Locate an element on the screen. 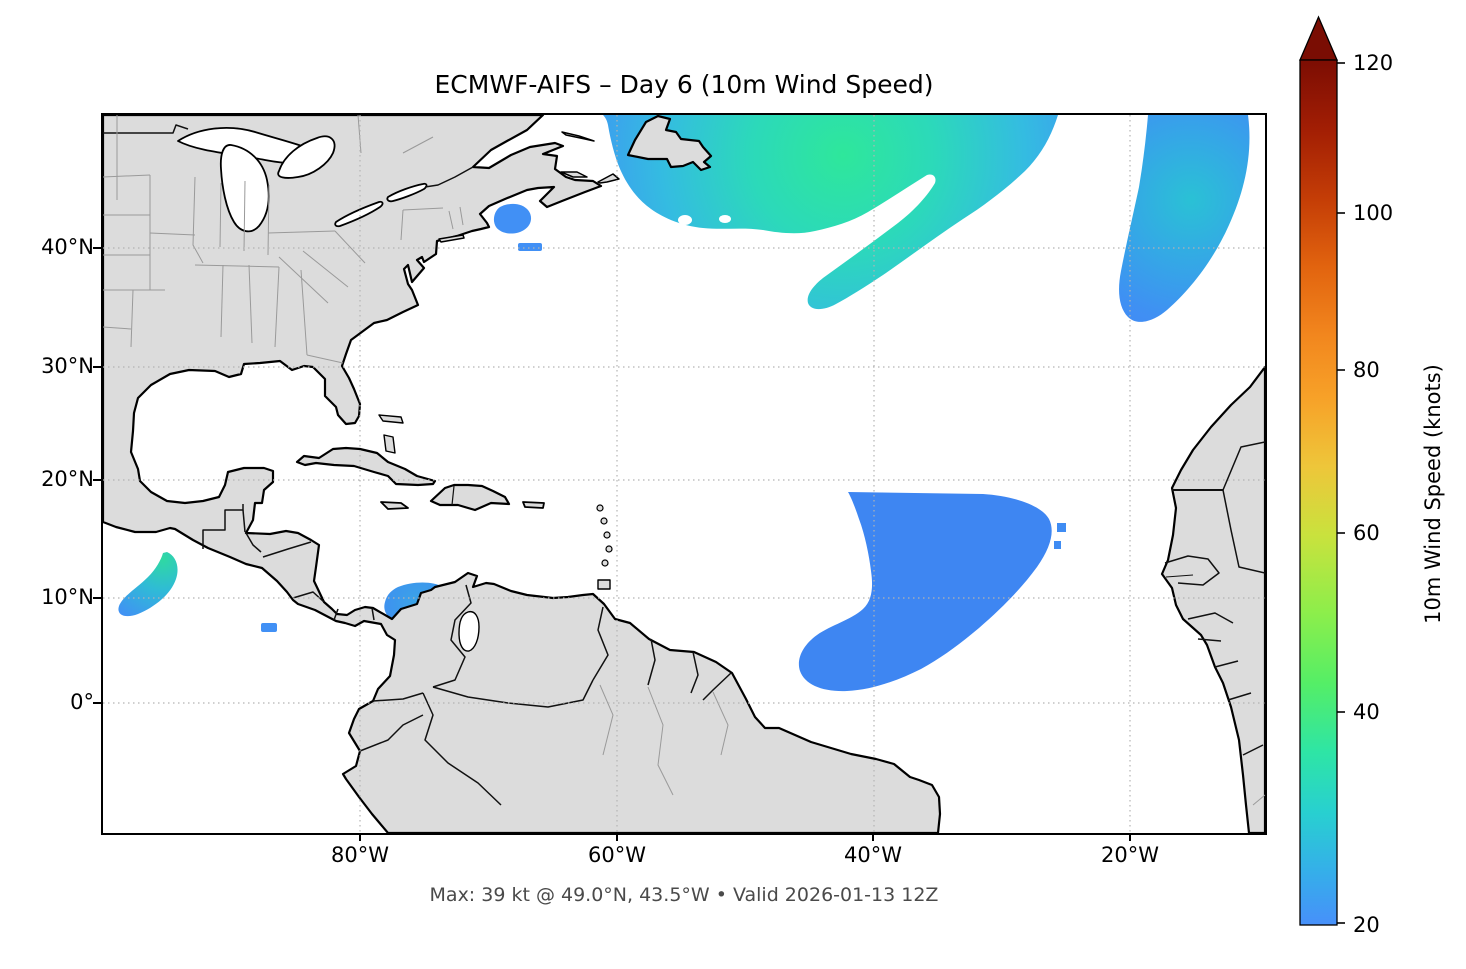 The width and height of the screenshot is (1466, 969). colorbar-tick-label-100: 100 is located at coordinates (1373, 213).